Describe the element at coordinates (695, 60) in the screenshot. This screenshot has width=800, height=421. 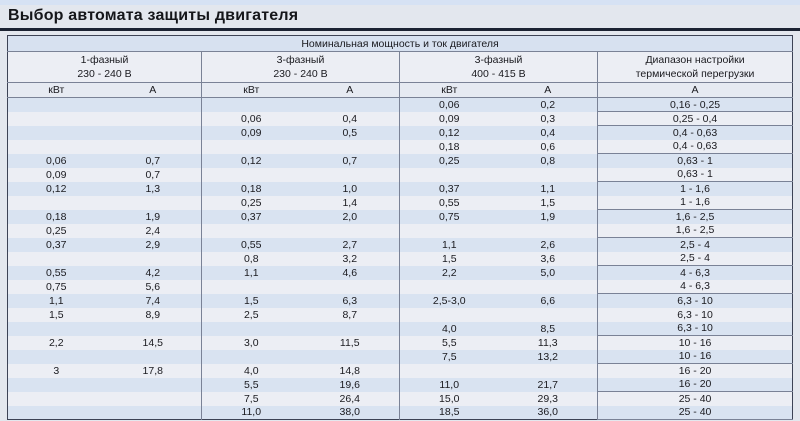
I see `group-range-label-line1: Диапазон настройки` at that location.